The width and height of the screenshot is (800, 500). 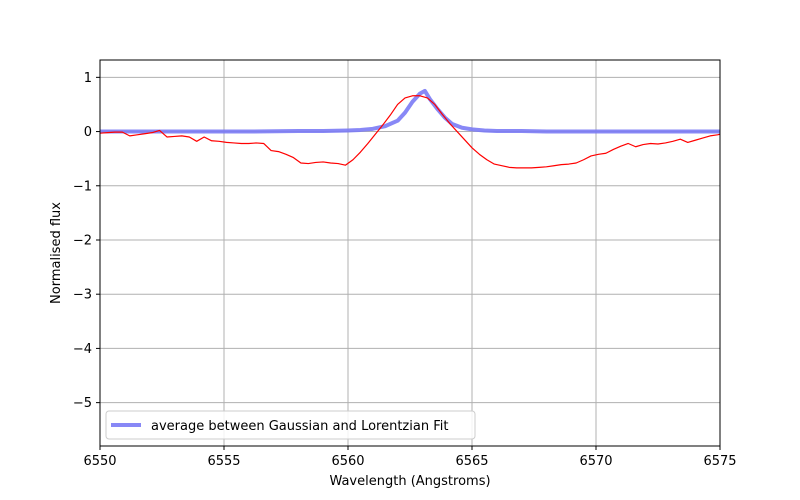 What do you see at coordinates (595, 461) in the screenshot?
I see `x-tick-label: 6570` at bounding box center [595, 461].